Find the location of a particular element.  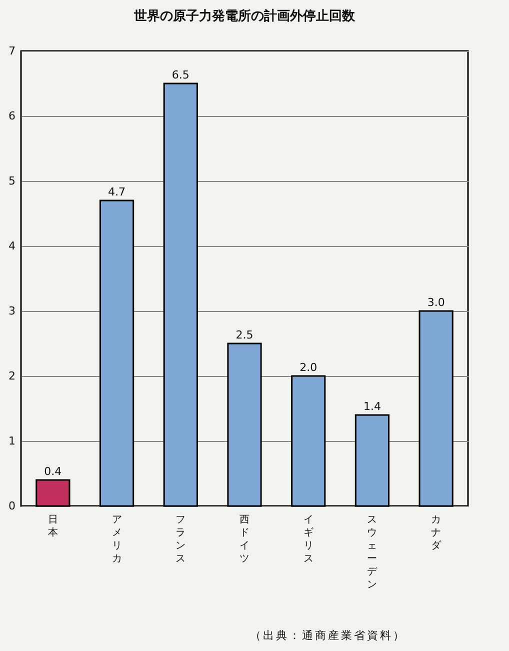

data-label: 0.4 is located at coordinates (53, 471).